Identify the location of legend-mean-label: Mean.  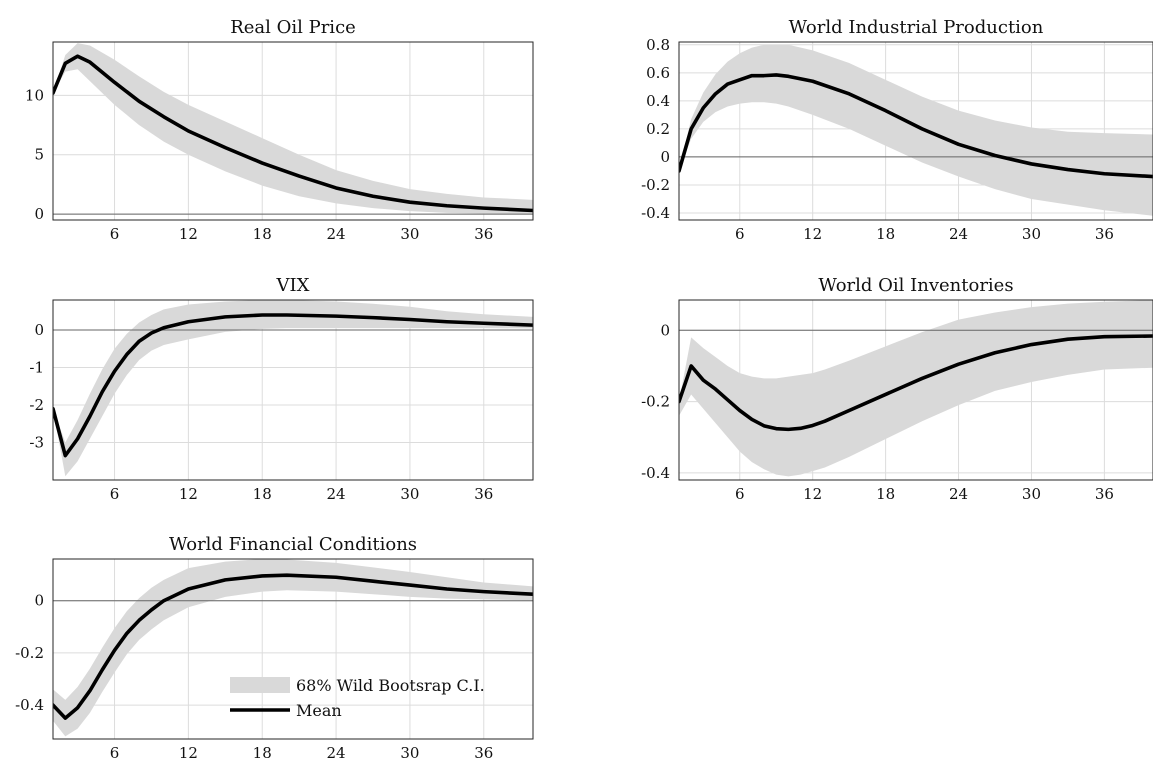
(319, 710).